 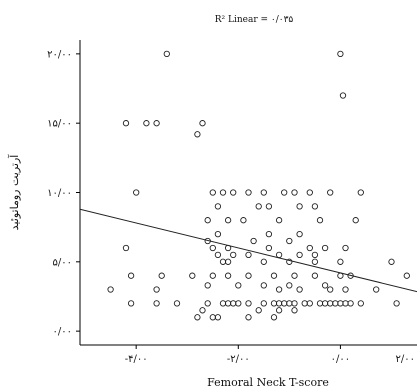 I want to click on x-tick-label: ۰/۰۰, so click(x=340, y=359).